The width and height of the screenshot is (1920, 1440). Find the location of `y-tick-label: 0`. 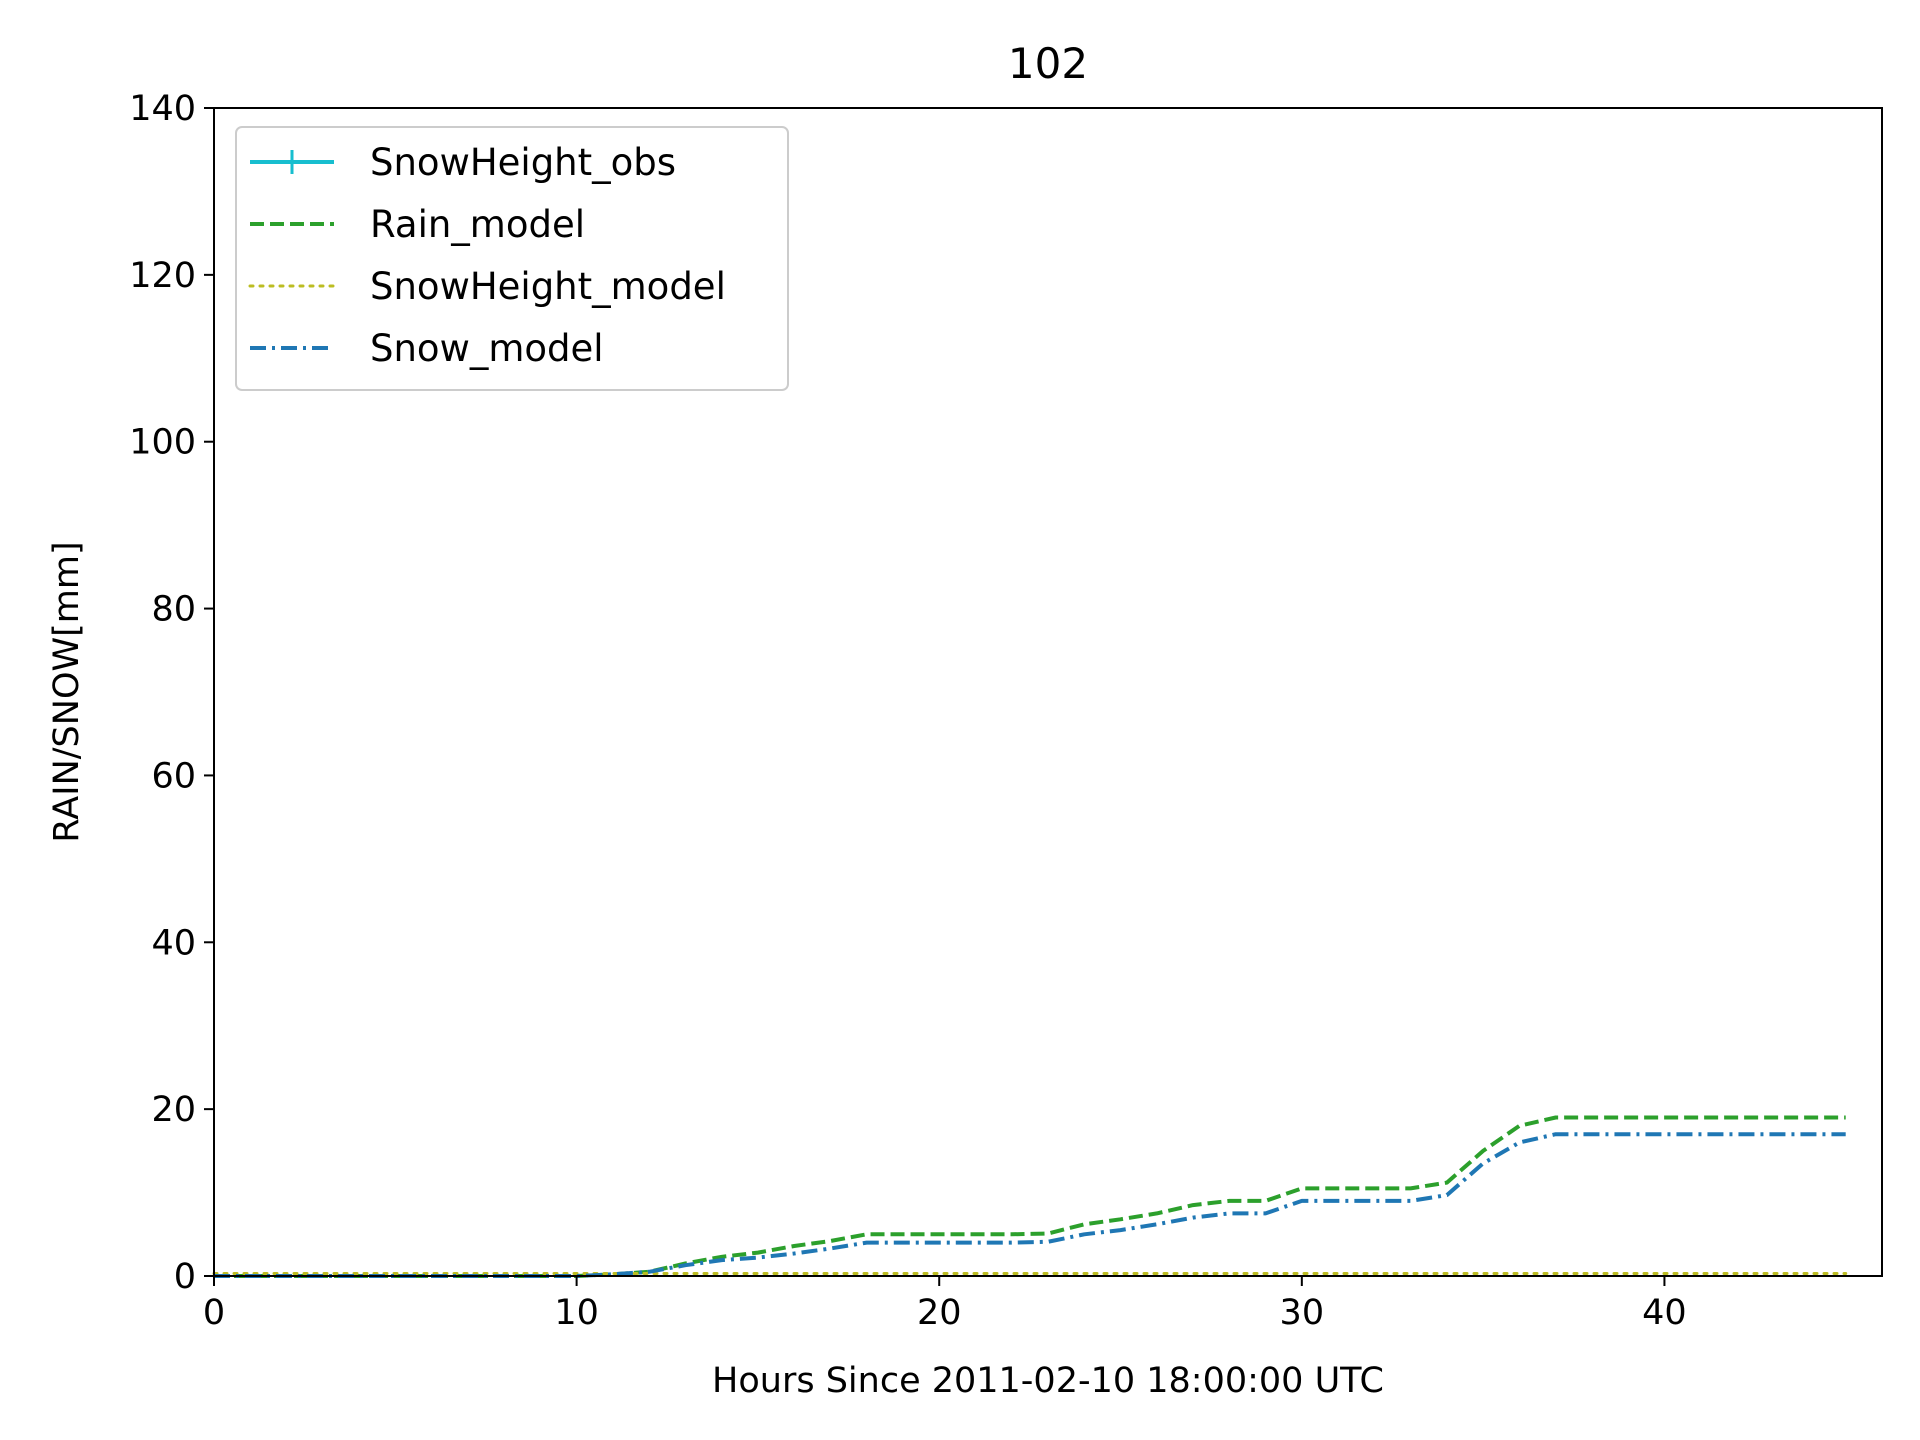

y-tick-label: 0 is located at coordinates (185, 1277).